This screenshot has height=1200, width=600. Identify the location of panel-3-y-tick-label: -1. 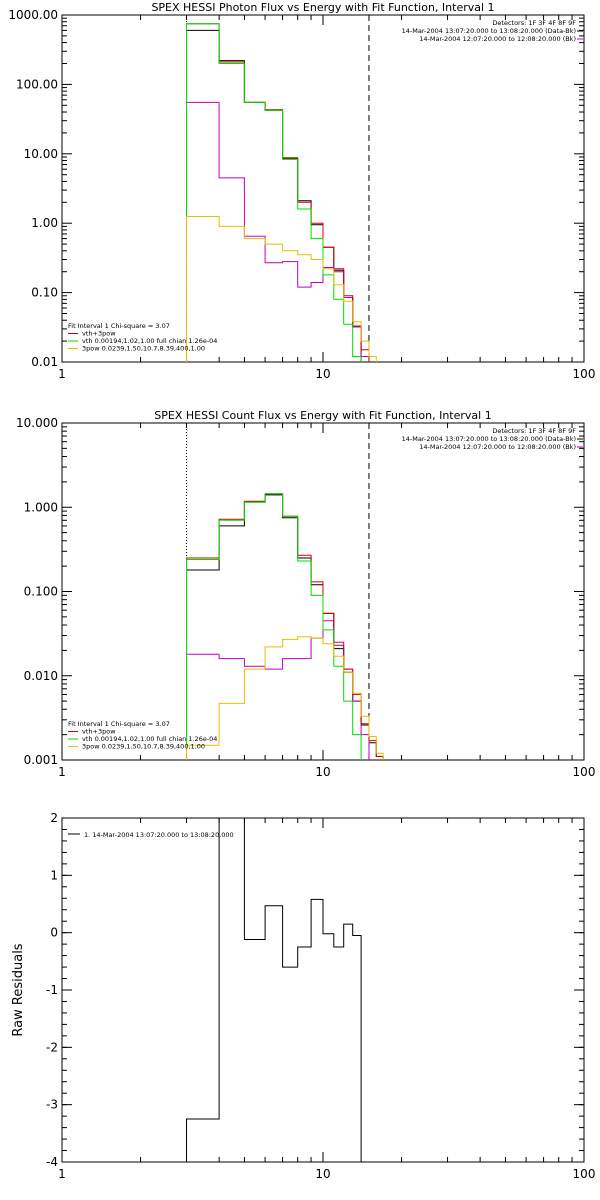
(52, 990).